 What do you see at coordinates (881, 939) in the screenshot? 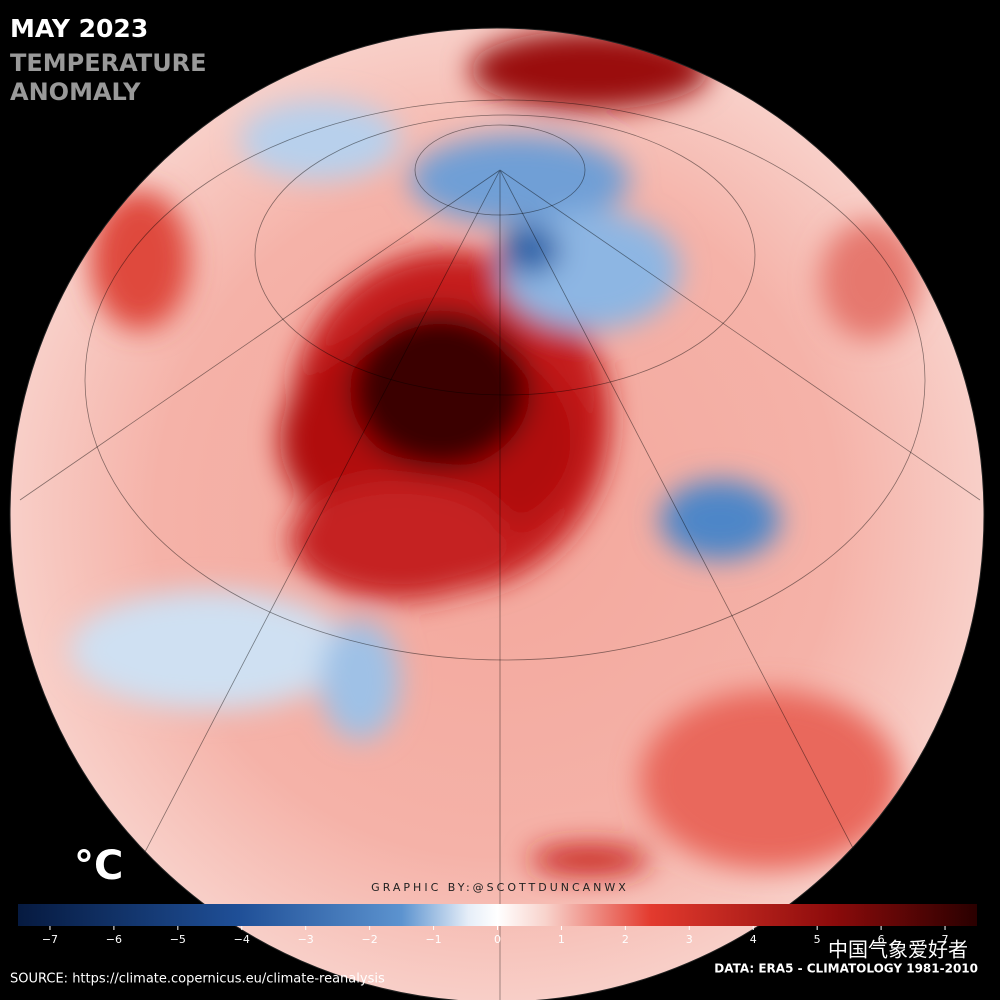
I see `colorbar-tick-label: 6` at bounding box center [881, 939].